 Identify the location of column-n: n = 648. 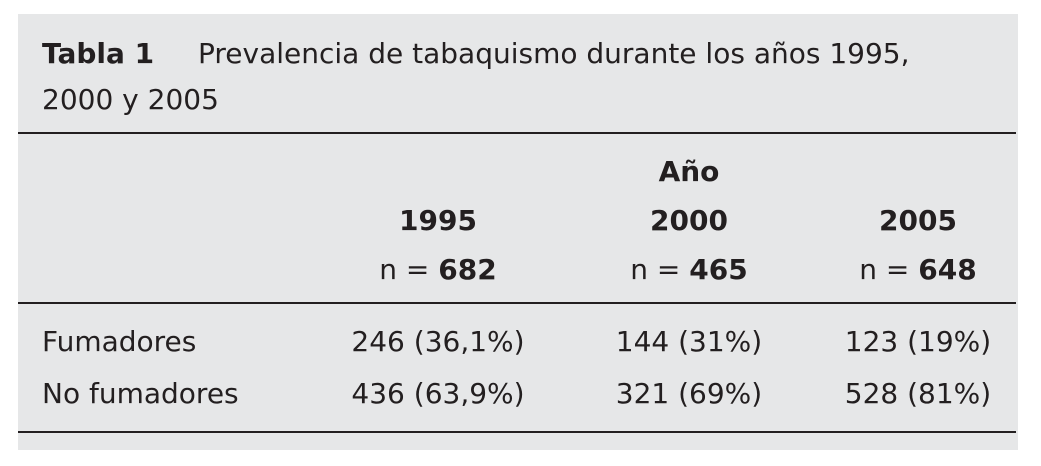
(917, 270).